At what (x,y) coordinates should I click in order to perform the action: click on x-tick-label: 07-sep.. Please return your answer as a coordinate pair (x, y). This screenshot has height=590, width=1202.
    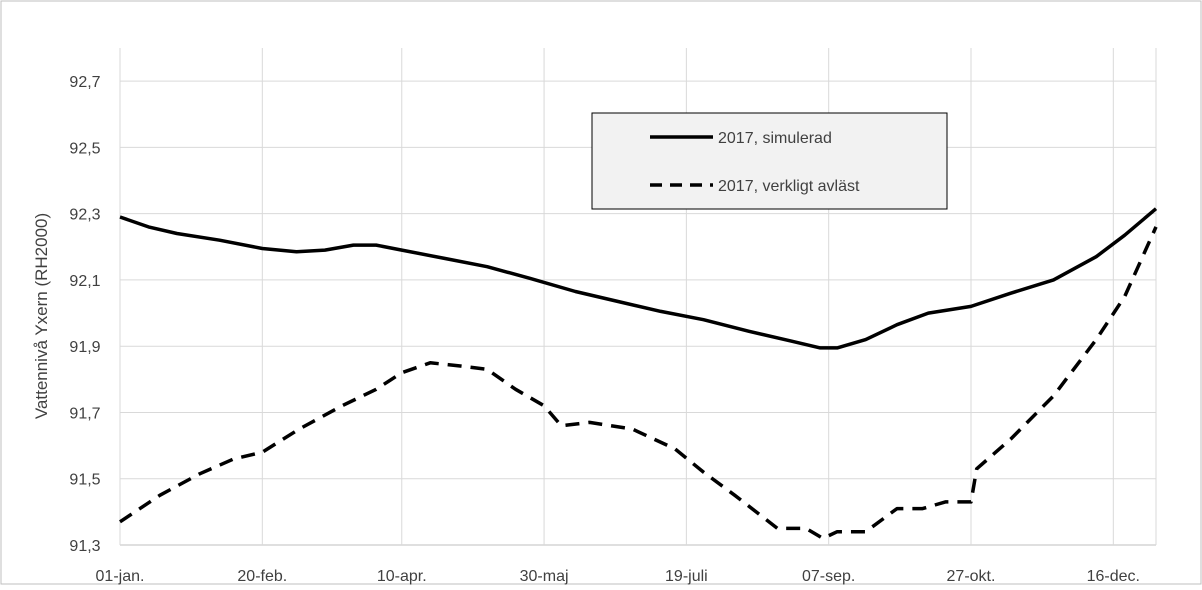
    Looking at the image, I should click on (828, 576).